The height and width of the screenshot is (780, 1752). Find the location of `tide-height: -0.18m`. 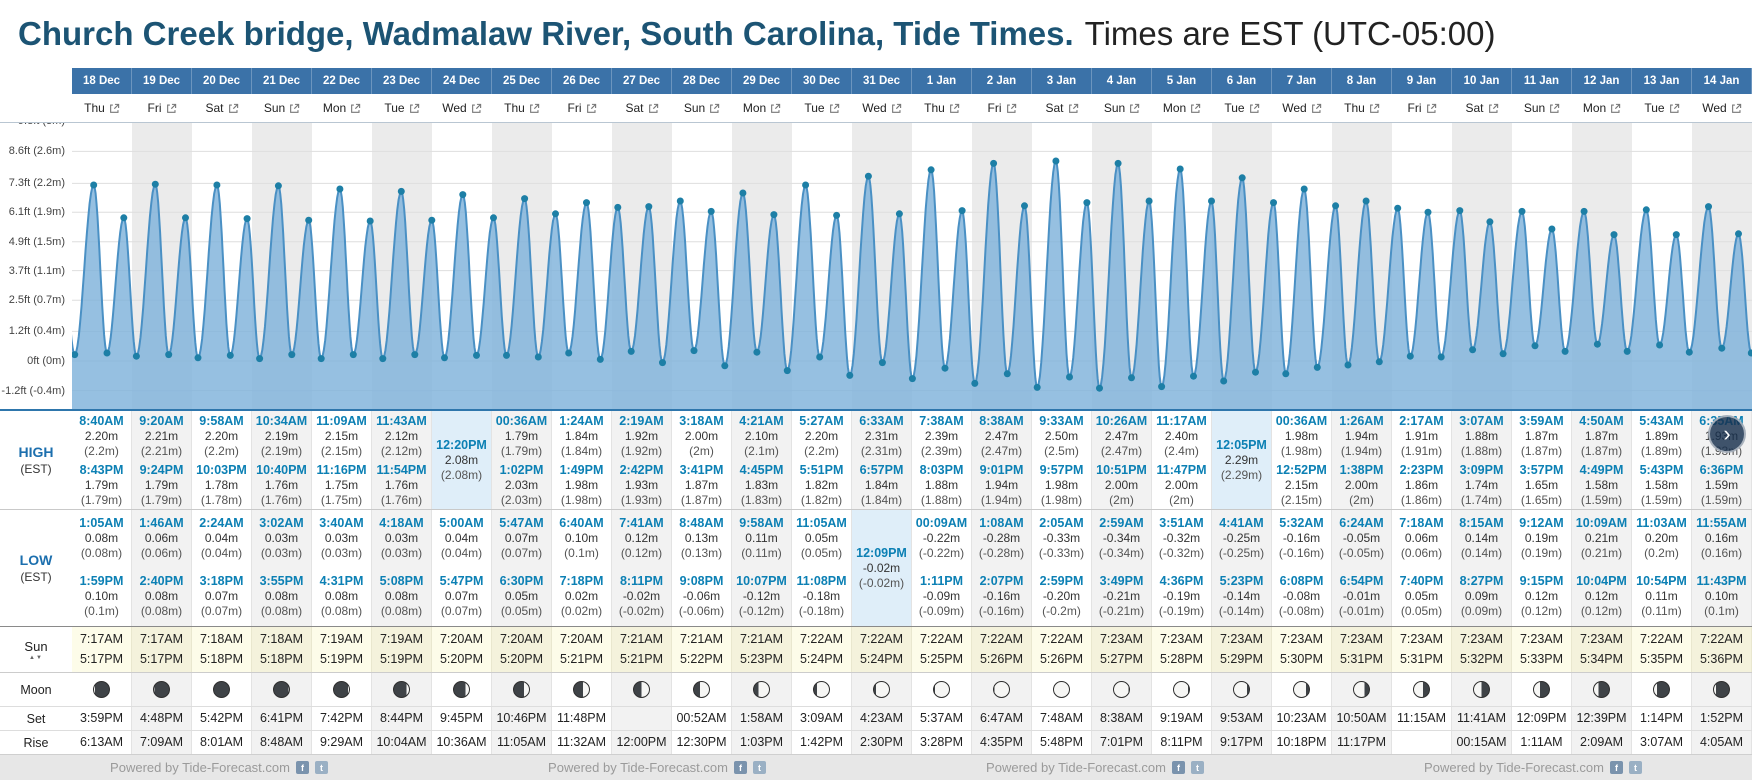

tide-height: -0.18m is located at coordinates (821, 596).